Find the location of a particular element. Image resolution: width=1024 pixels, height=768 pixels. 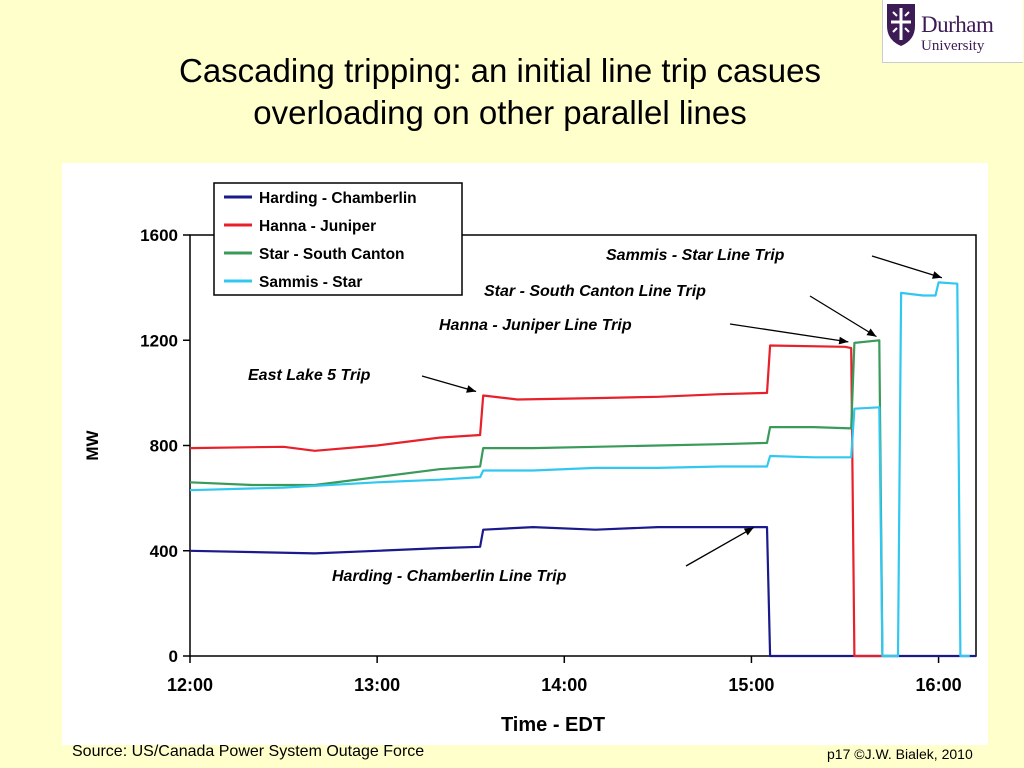

legend-label-1: Harding - Chamberlin is located at coordinates (338, 198).